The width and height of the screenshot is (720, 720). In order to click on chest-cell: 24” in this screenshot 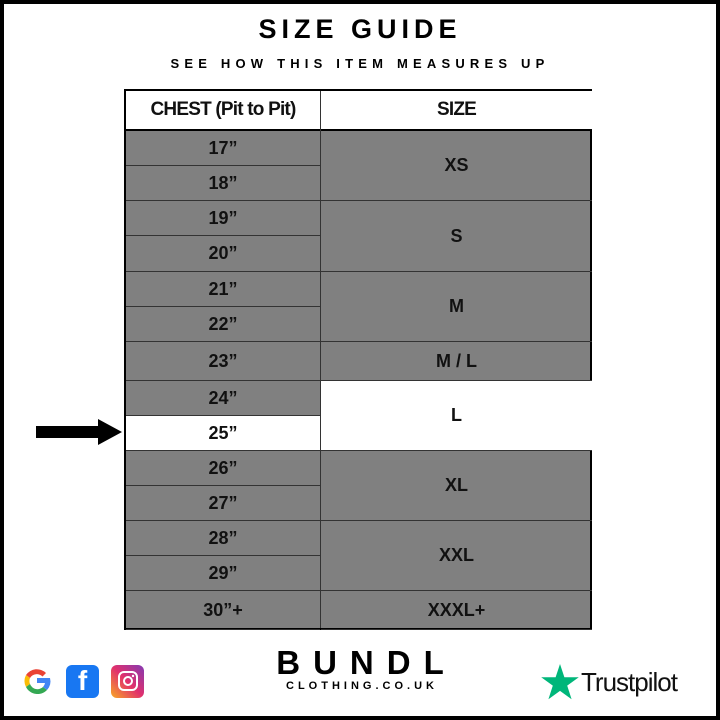, I will do `click(223, 398)`.